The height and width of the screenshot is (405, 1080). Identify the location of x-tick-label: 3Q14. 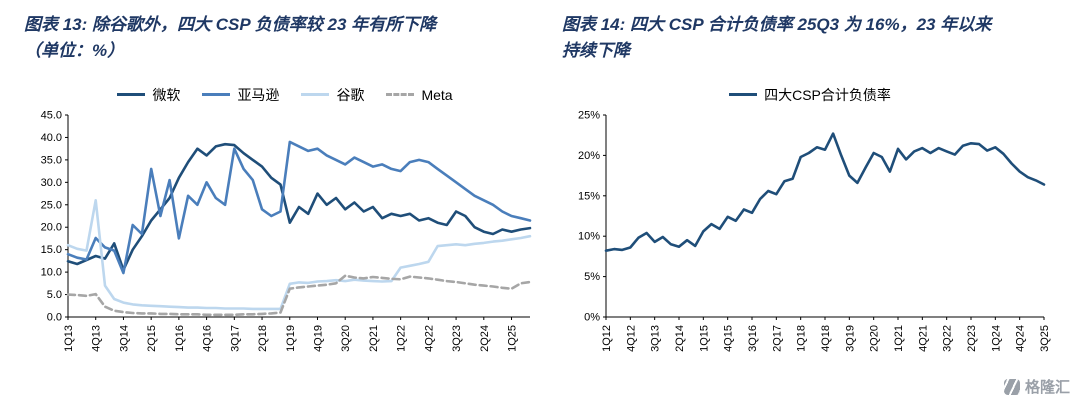
(124, 338).